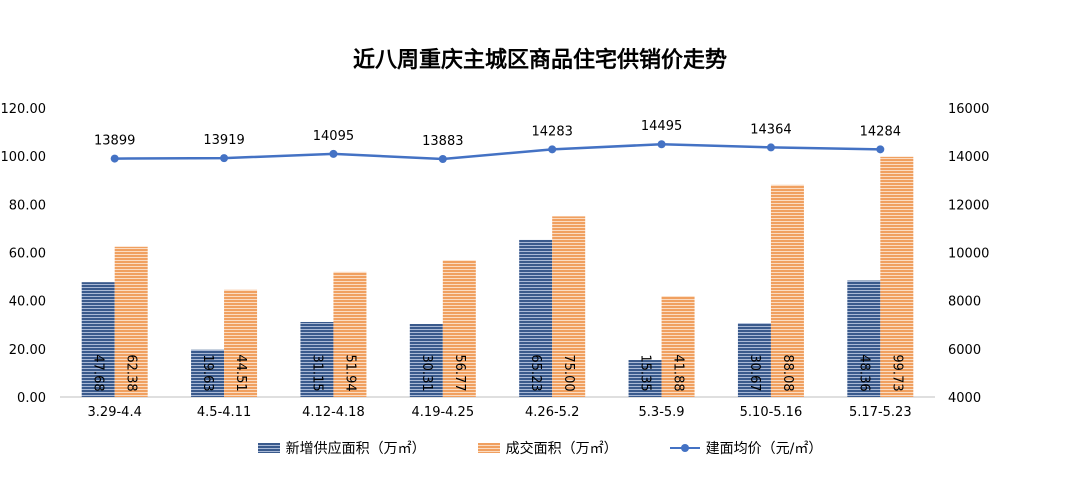 Image resolution: width=1080 pixels, height=487 pixels. What do you see at coordinates (114, 141) in the screenshot?
I see `price-label: 13899` at bounding box center [114, 141].